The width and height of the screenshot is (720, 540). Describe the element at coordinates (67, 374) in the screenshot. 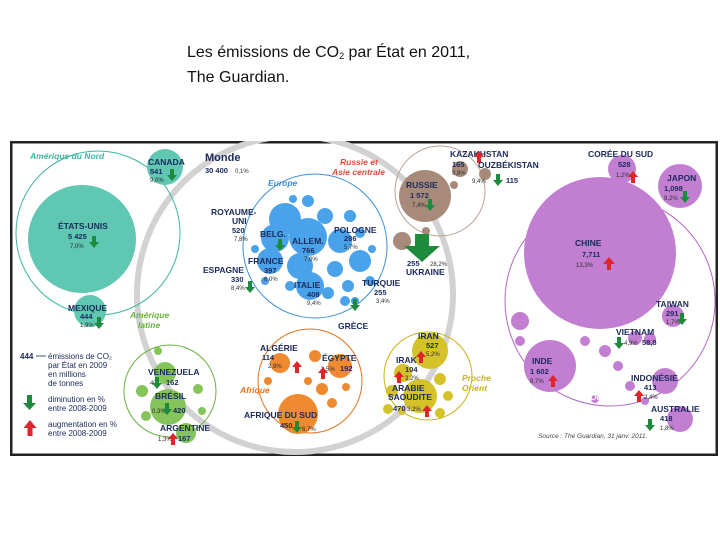

I see `legend-line-3: en millions` at that location.